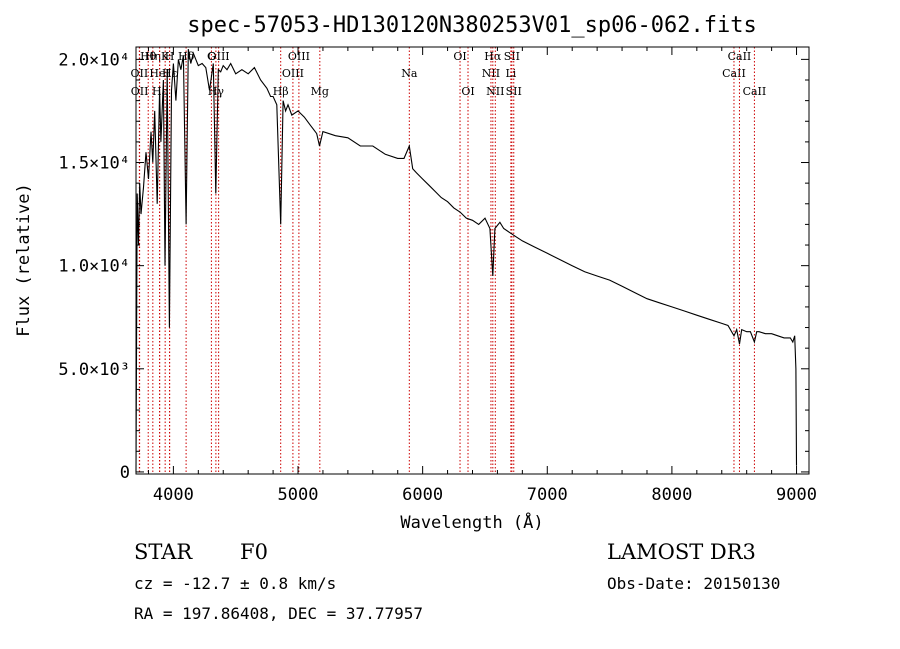 The height and width of the screenshot is (649, 900). What do you see at coordinates (254, 552) in the screenshot?
I see `object-subclass: F0` at bounding box center [254, 552].